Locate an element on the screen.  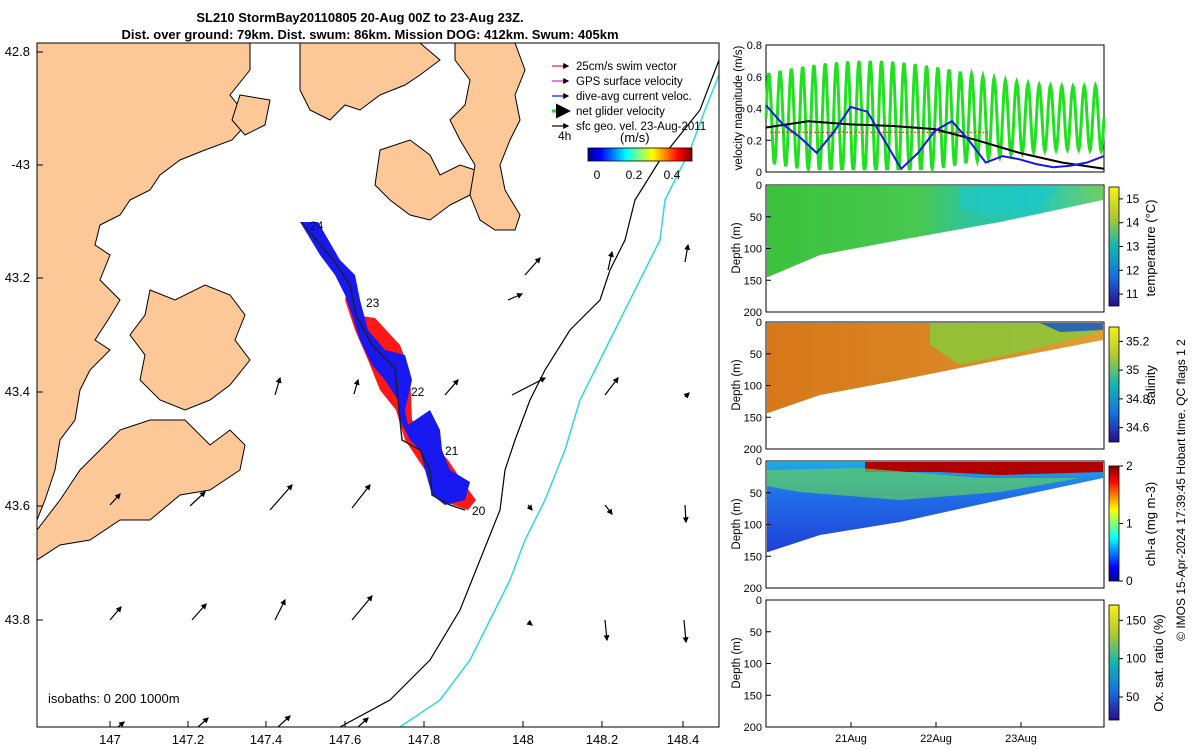
track-label-23: 23 is located at coordinates (373, 303).